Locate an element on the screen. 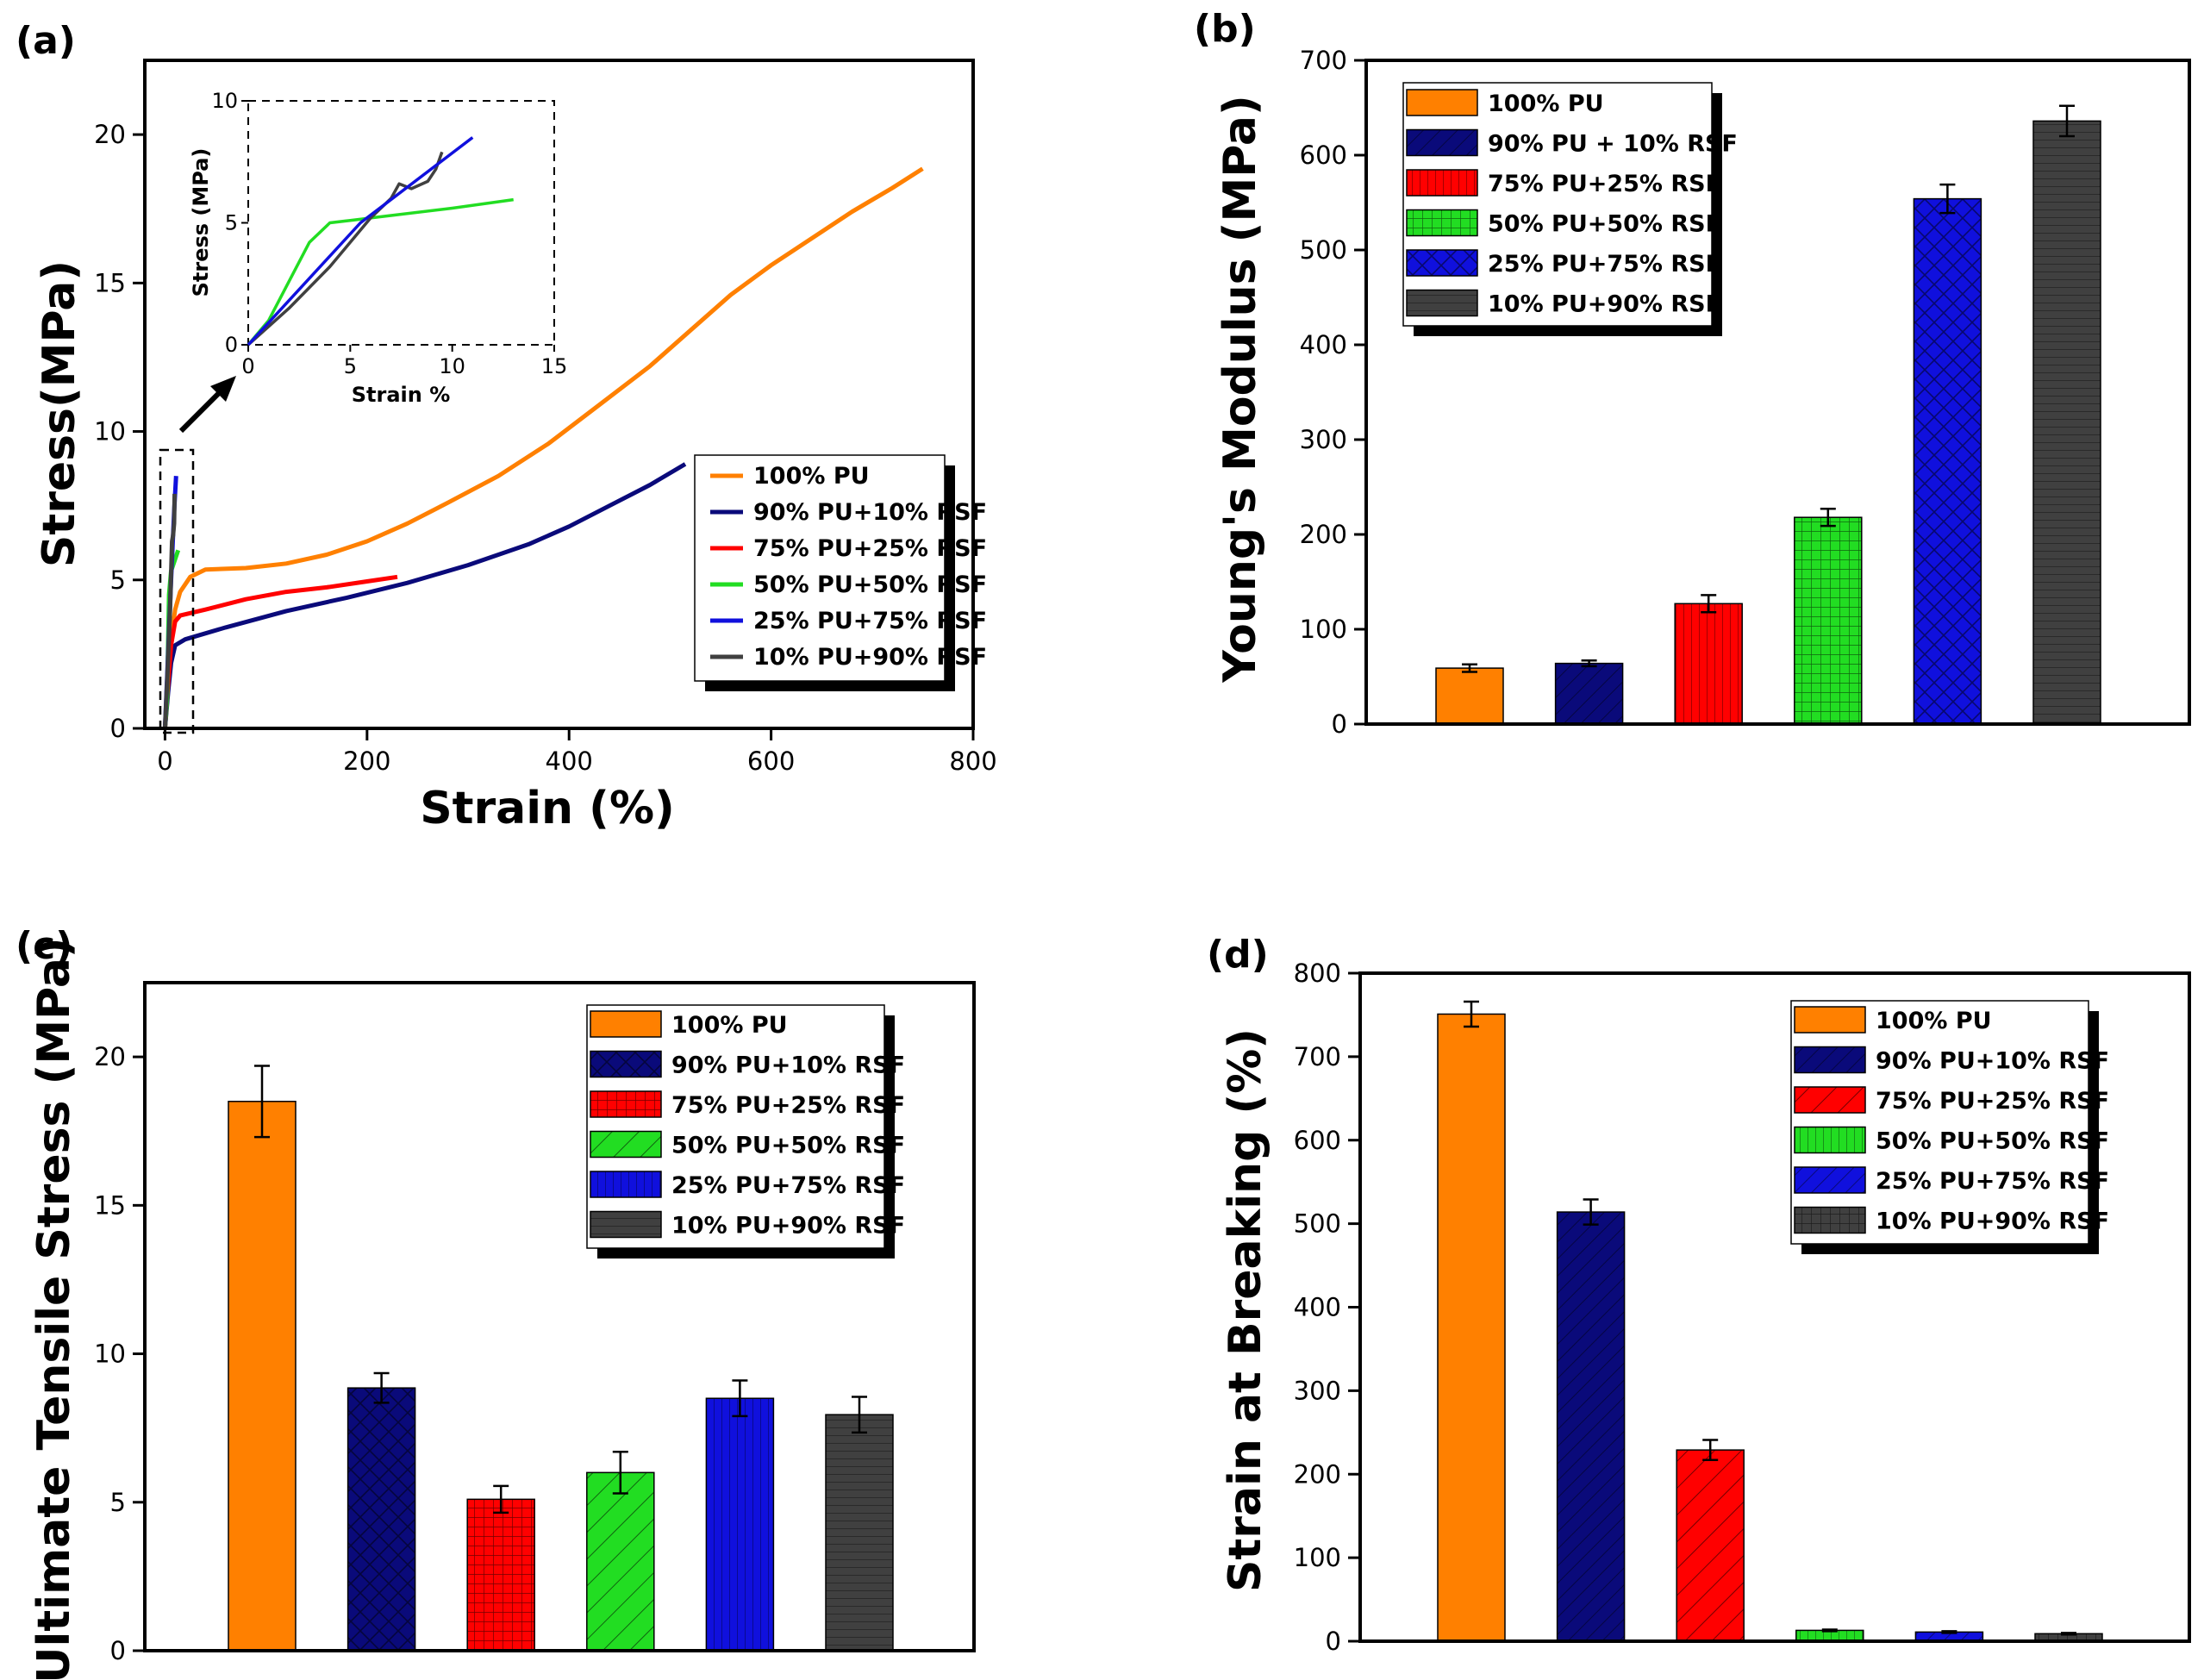  panel-b-y-tick-label: 300 is located at coordinates (1323, 439).